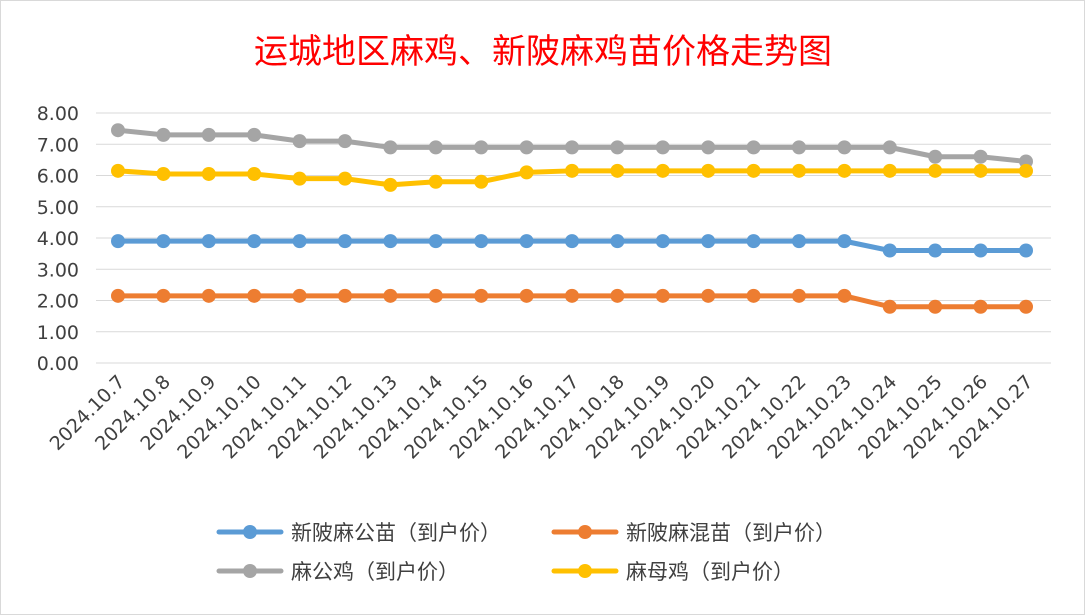 This screenshot has height=616, width=1085. I want to click on legend-label-3: 麻母鸡（到户价）, so click(710, 572).